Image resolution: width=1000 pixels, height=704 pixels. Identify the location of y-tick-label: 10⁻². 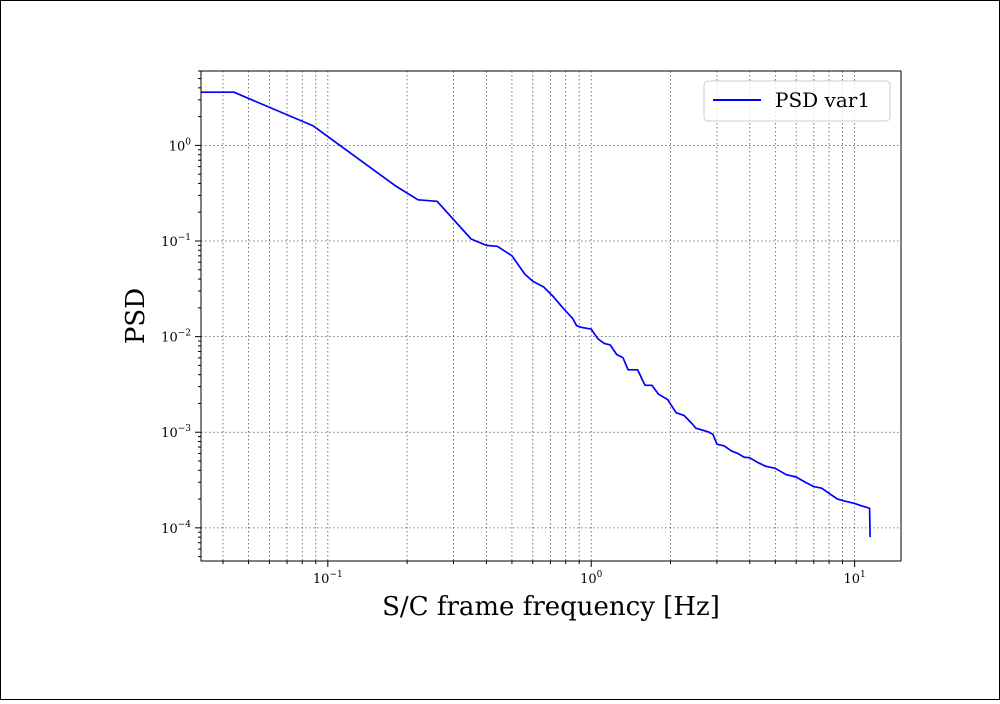
(176, 337).